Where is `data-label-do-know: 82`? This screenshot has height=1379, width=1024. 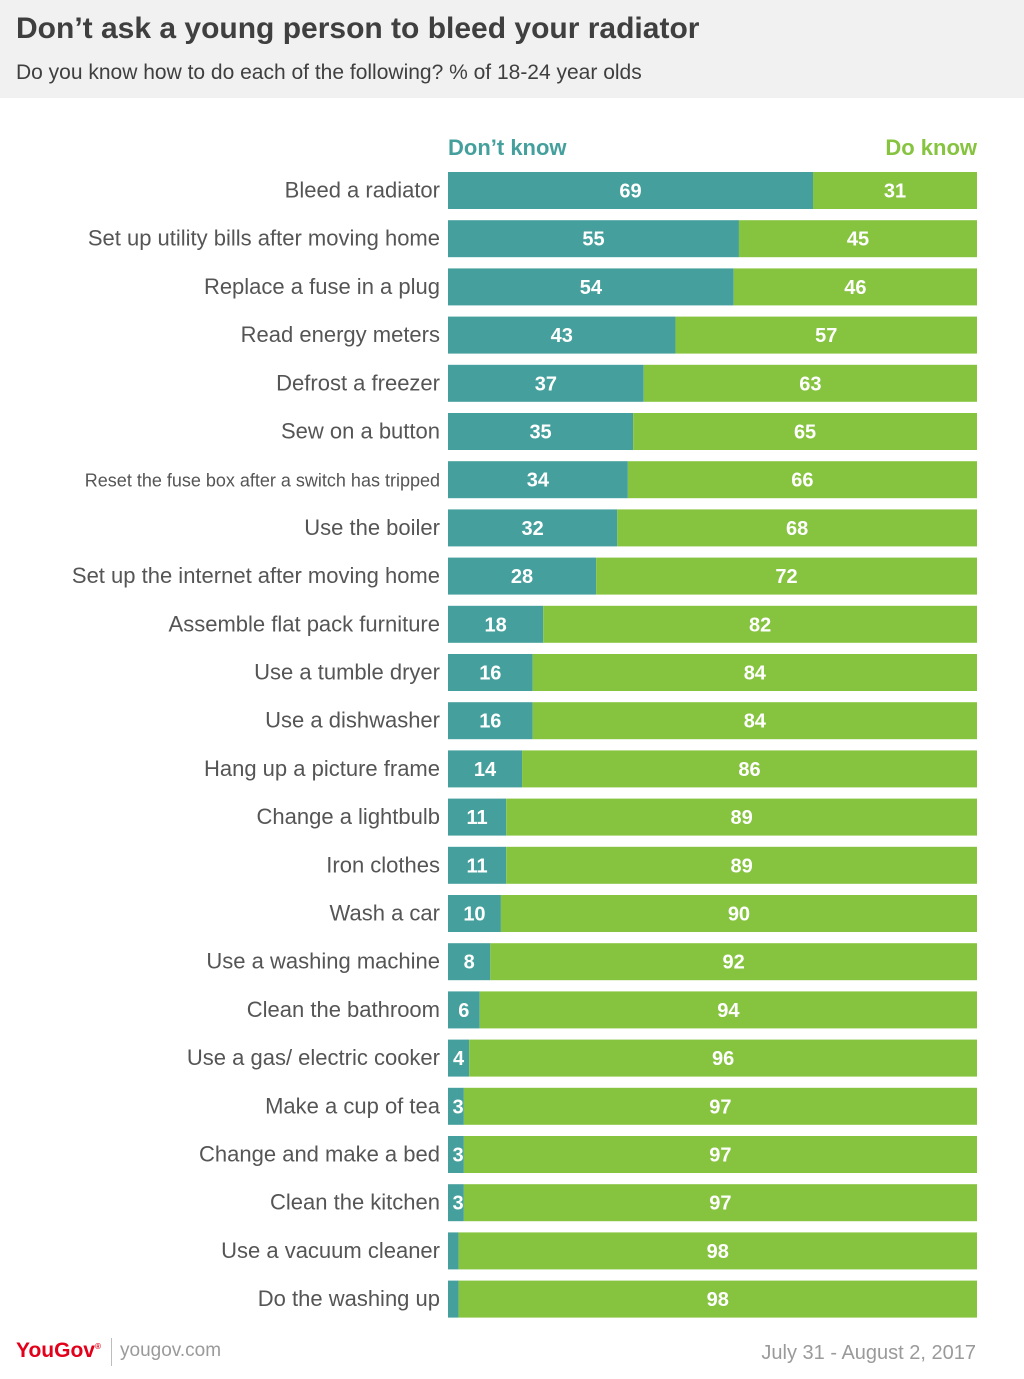
data-label-do-know: 82 is located at coordinates (760, 625).